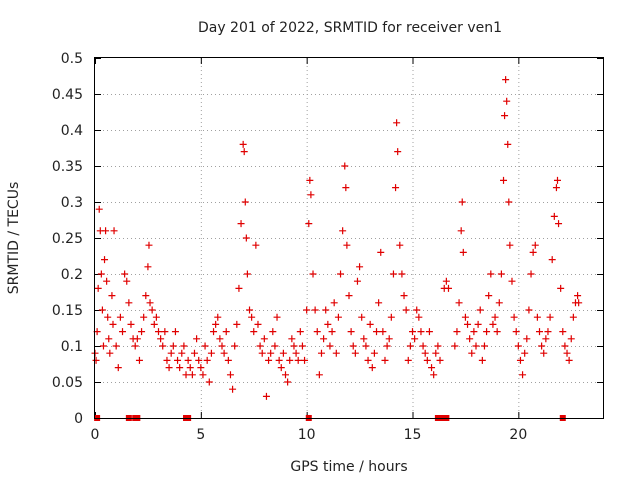  What do you see at coordinates (348, 467) in the screenshot?
I see `x-axis-label: GPS time / hours` at bounding box center [348, 467].